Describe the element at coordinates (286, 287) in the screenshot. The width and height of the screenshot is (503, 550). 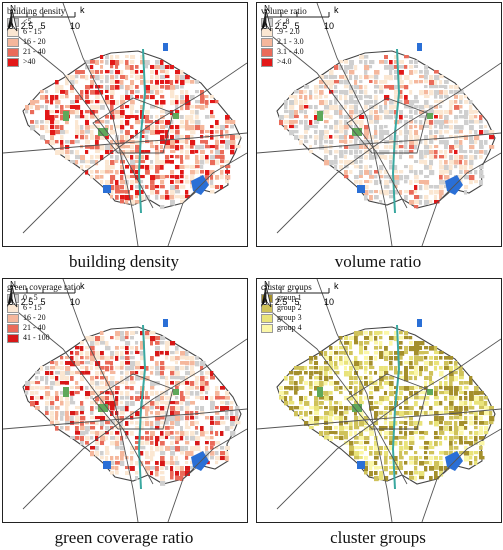
I see `legend-title: cluster groups` at that location.